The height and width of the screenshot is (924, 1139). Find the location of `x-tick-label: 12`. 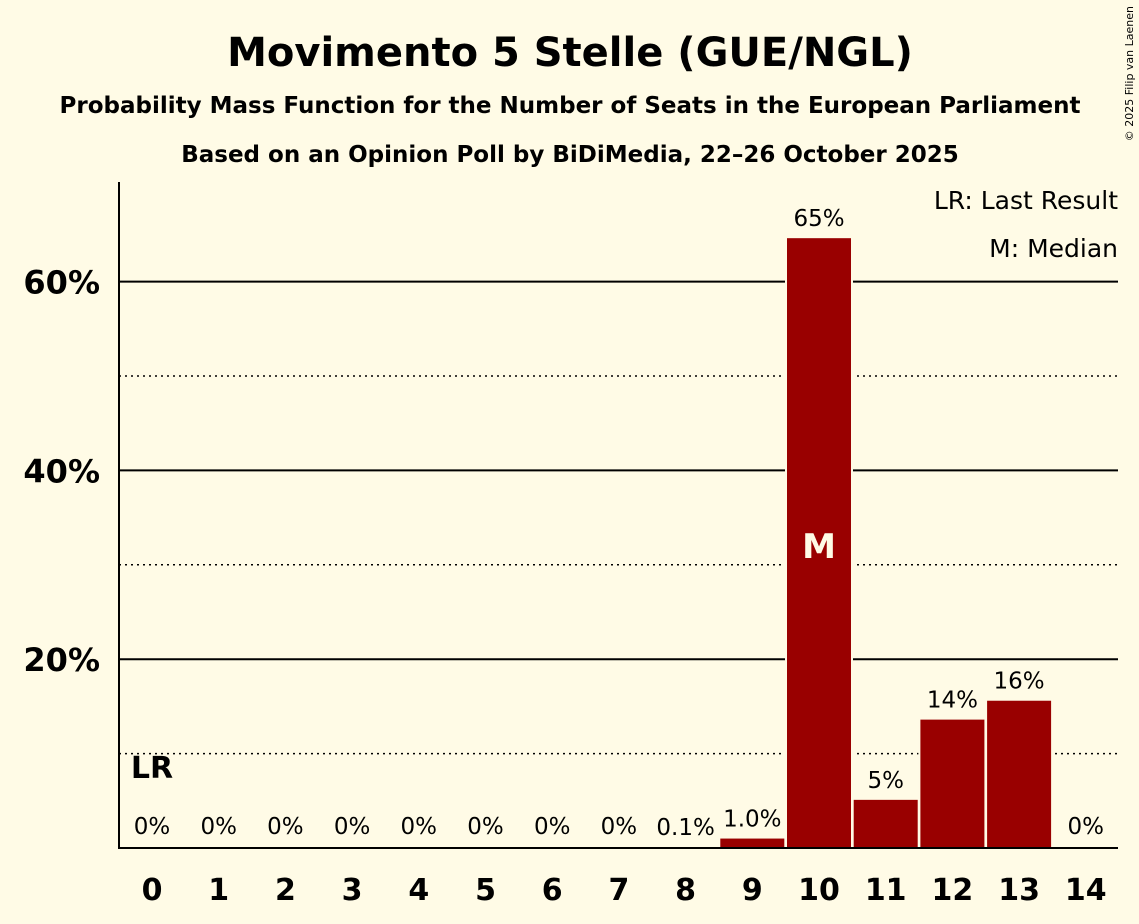

x-tick-label: 12 is located at coordinates (953, 890).